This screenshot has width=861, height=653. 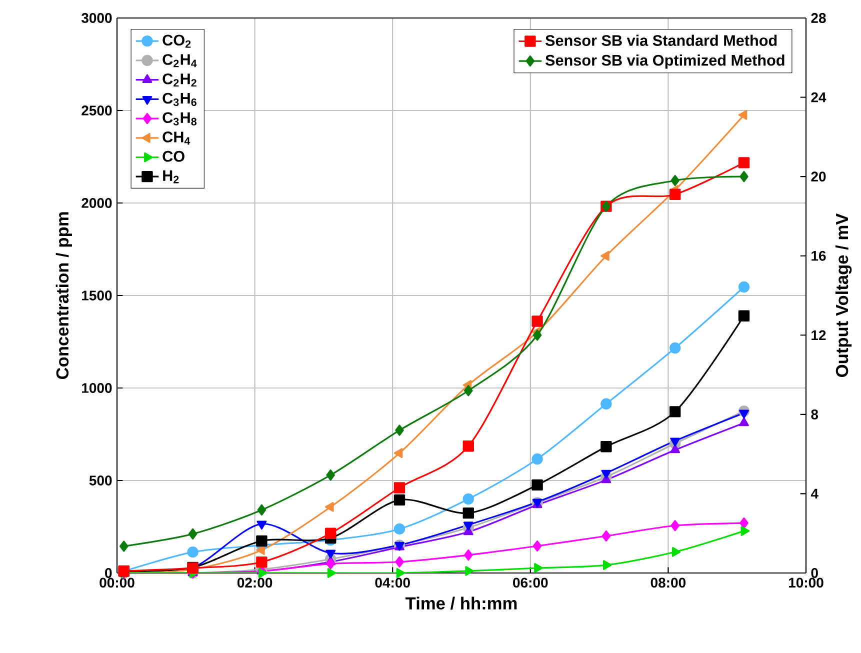 I want to click on x-tick-label: 00:00, so click(x=117, y=583).